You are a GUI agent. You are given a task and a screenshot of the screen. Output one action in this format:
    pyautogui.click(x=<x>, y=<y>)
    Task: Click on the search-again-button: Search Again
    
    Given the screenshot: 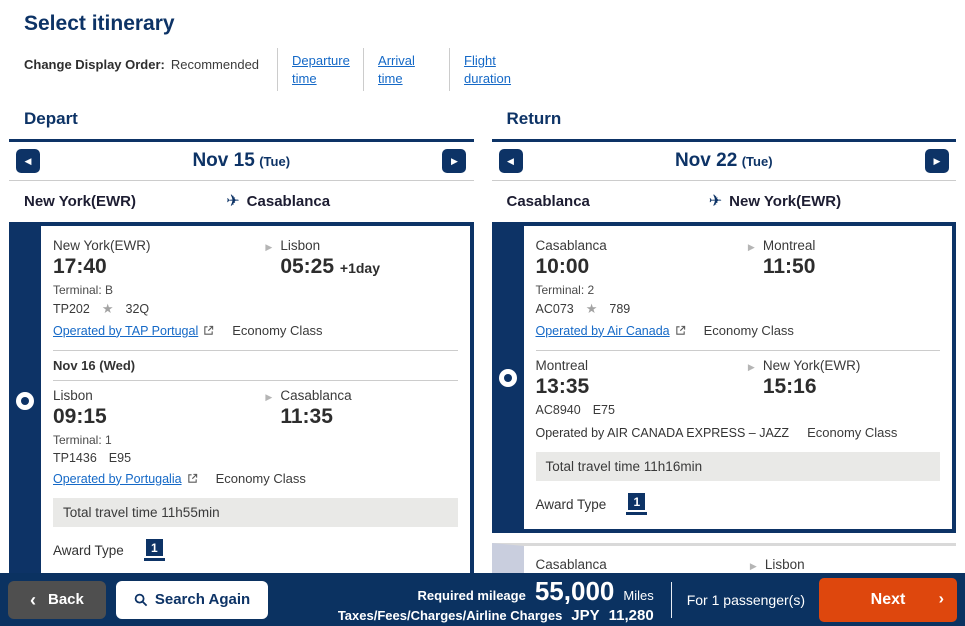 What is the action you would take?
    pyautogui.click(x=192, y=599)
    